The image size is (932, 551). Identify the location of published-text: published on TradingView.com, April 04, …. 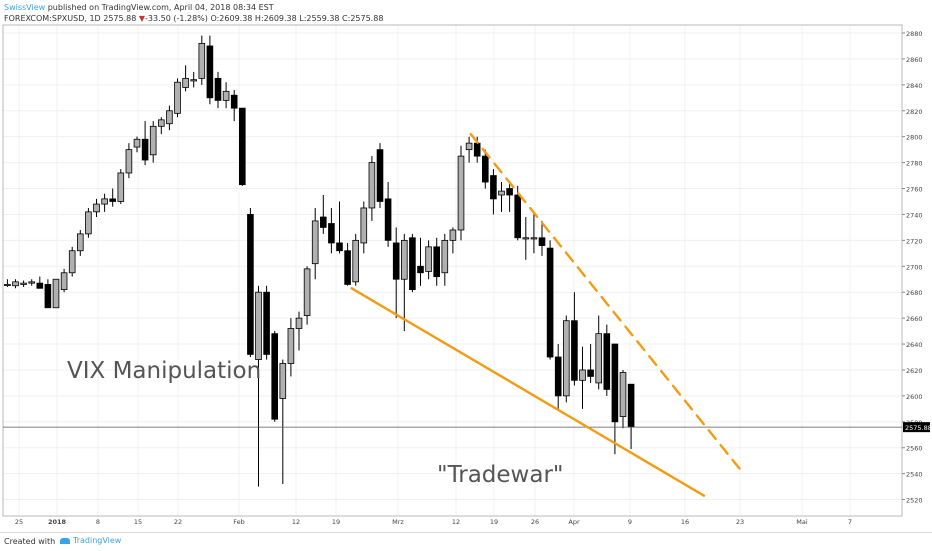
(160, 7).